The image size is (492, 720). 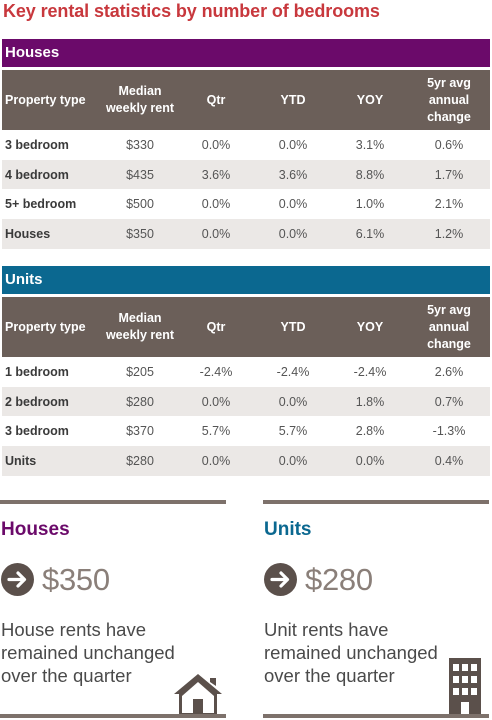 I want to click on house-icon, so click(x=198, y=695).